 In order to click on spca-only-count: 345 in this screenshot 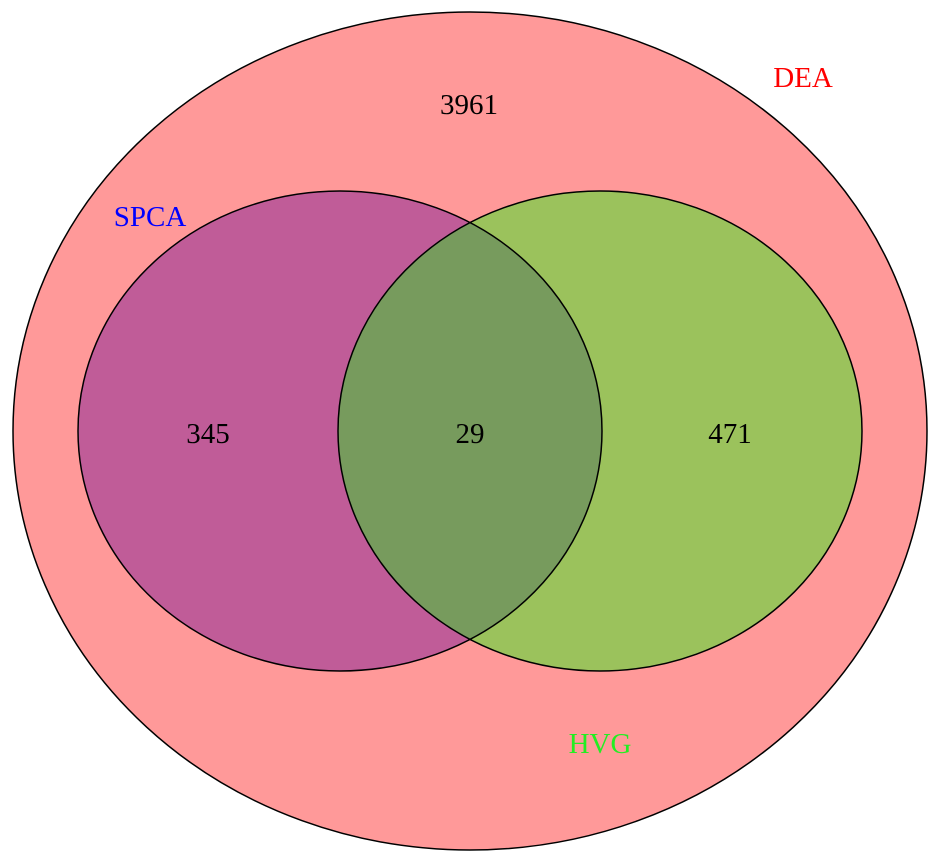, I will do `click(208, 434)`.